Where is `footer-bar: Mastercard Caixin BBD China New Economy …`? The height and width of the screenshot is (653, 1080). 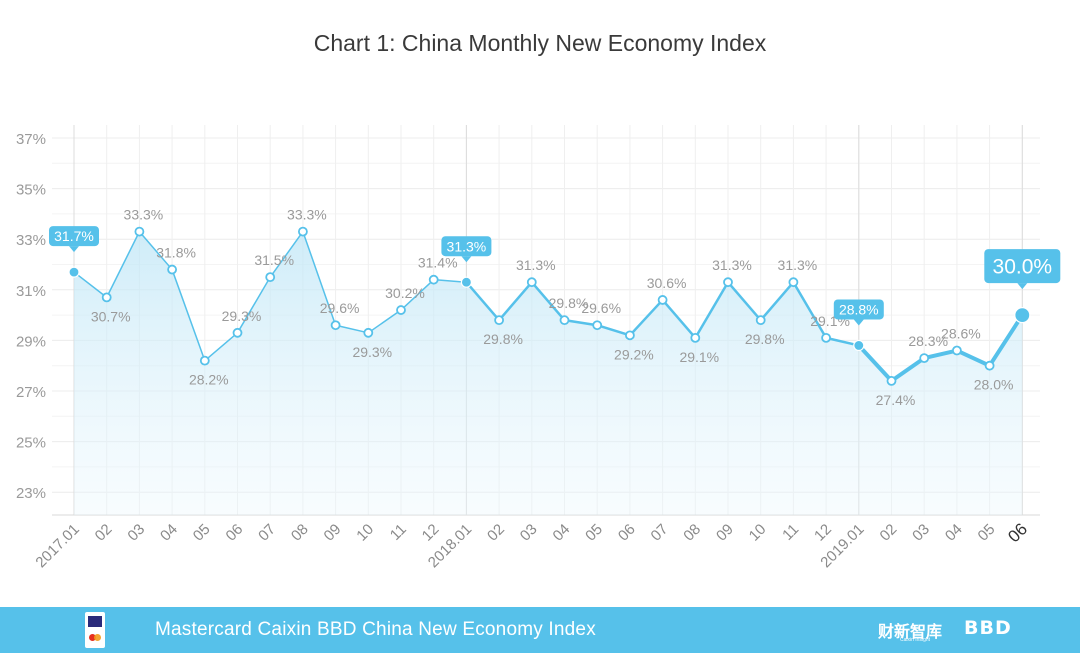
footer-bar: Mastercard Caixin BBD China New Economy … is located at coordinates (540, 630).